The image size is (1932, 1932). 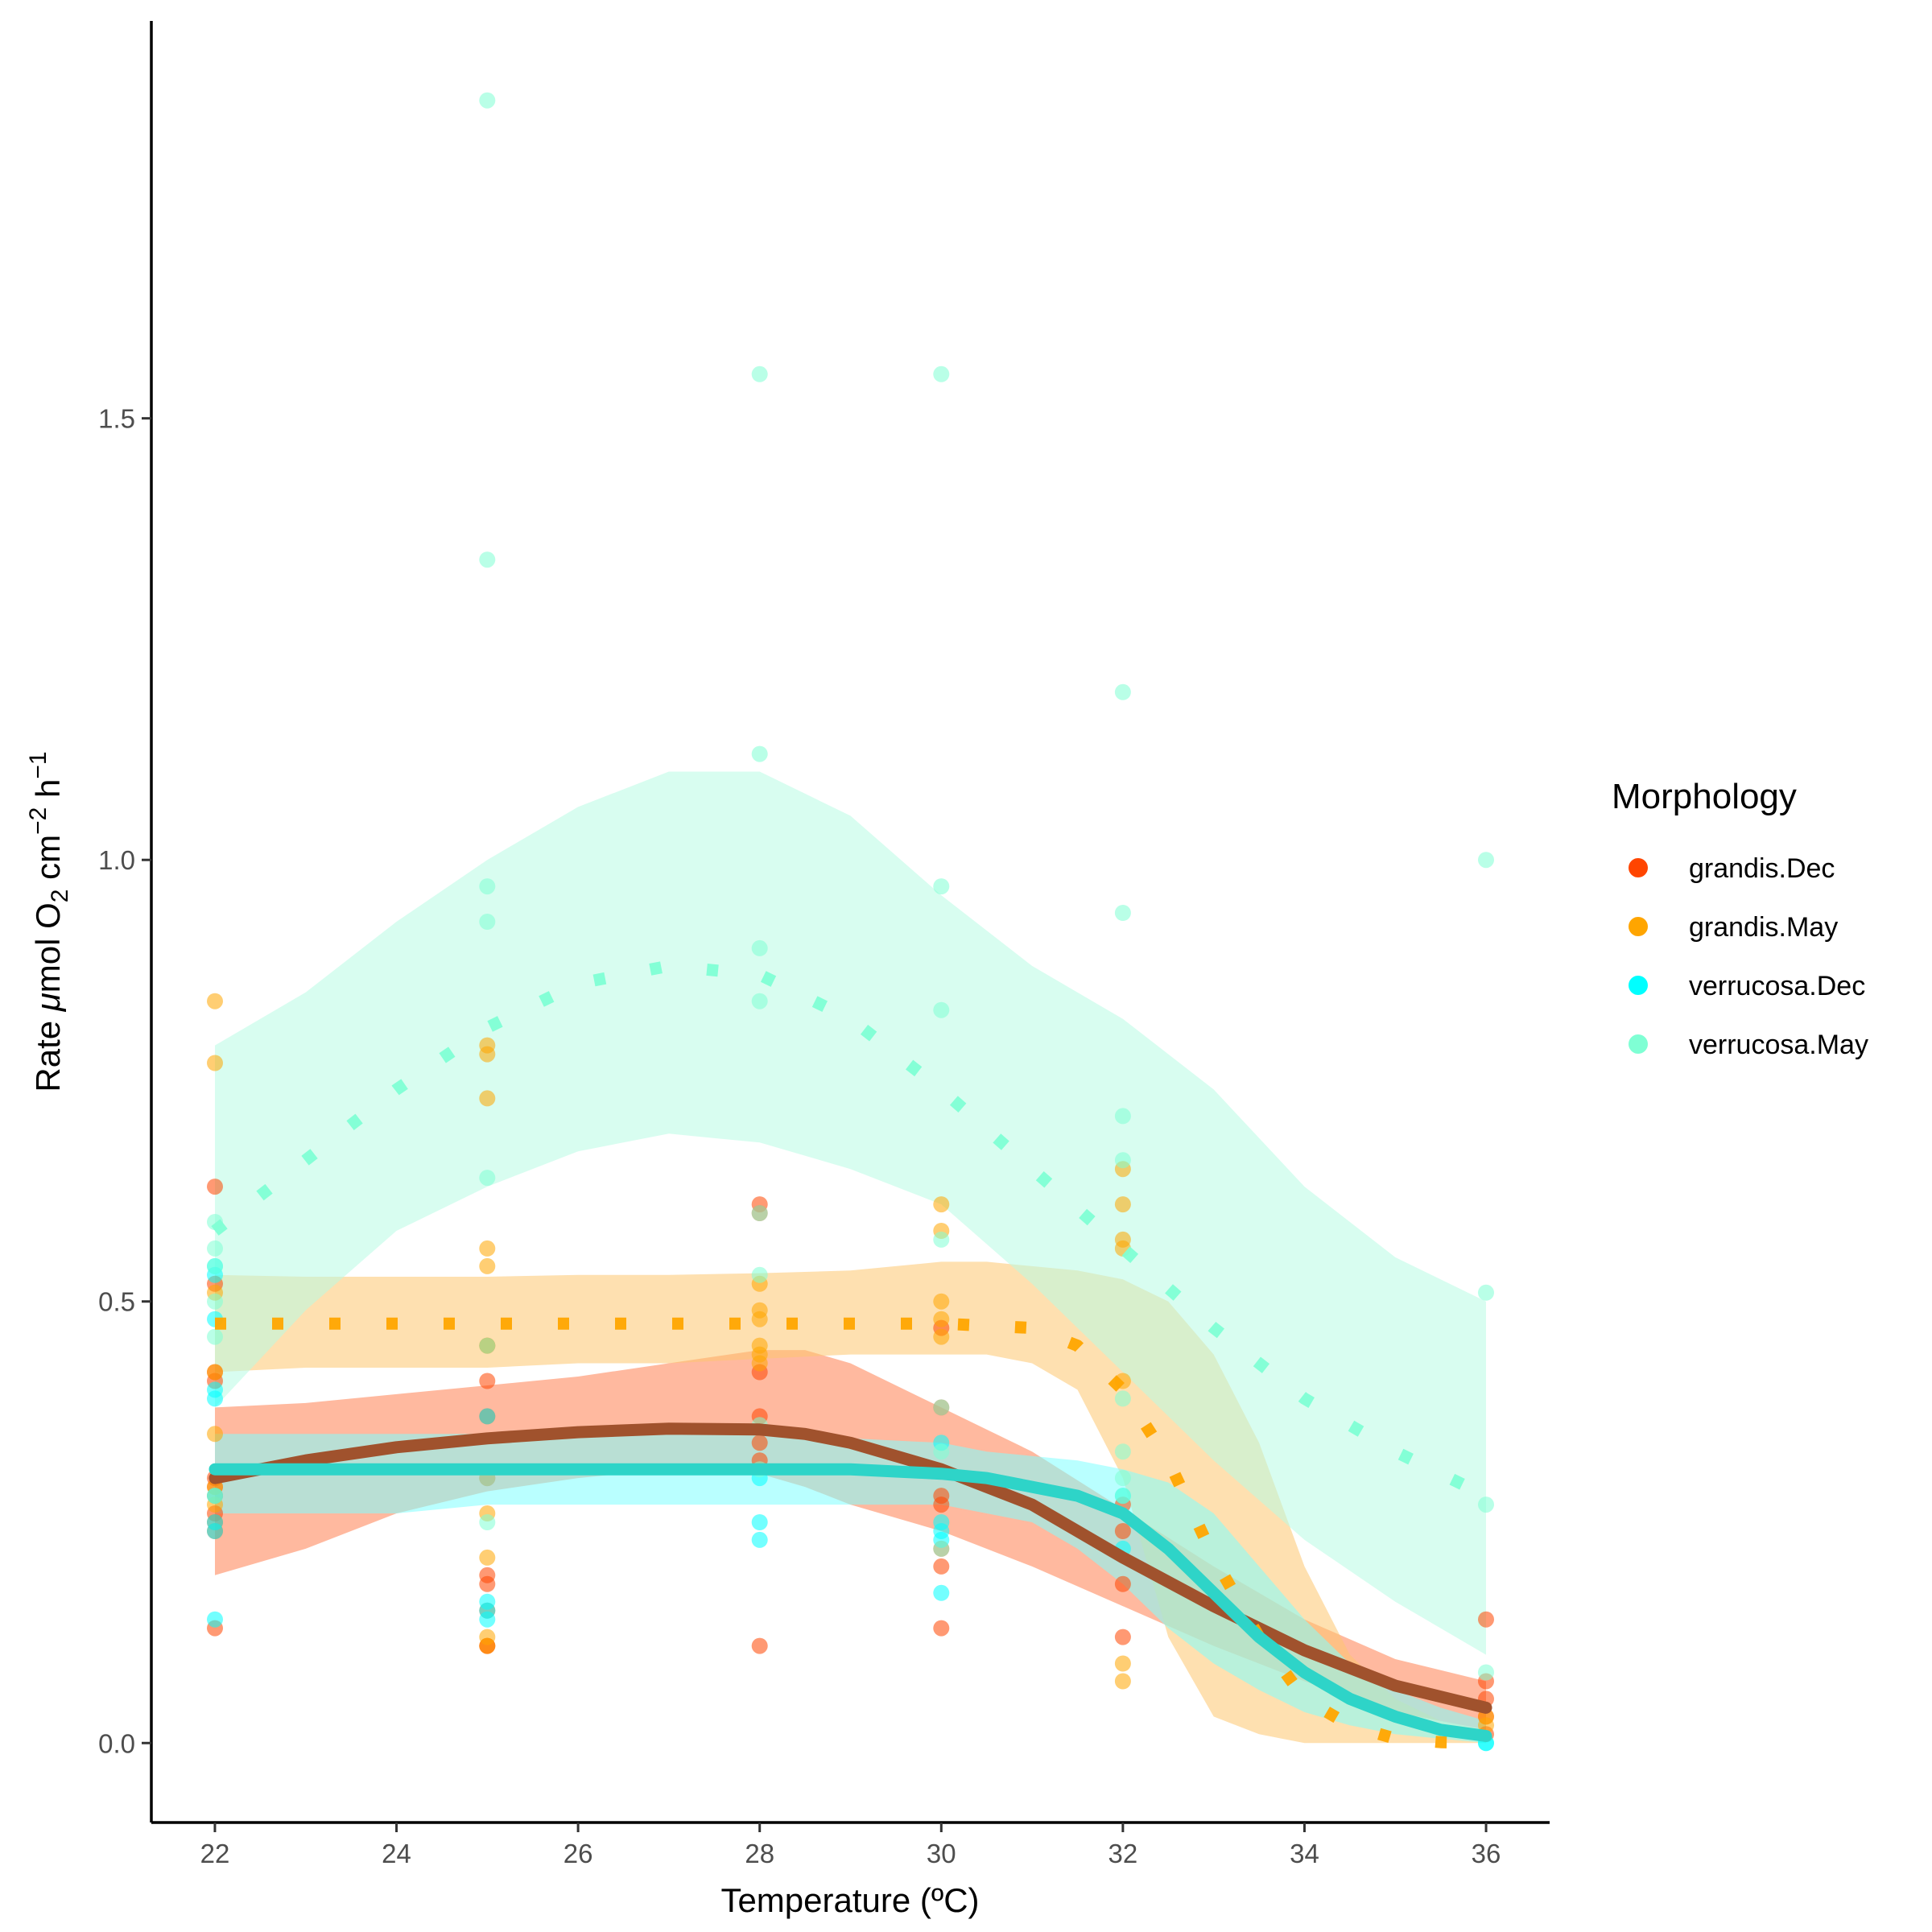 What do you see at coordinates (116, 419) in the screenshot?
I see `y-tick-label: 1.5` at bounding box center [116, 419].